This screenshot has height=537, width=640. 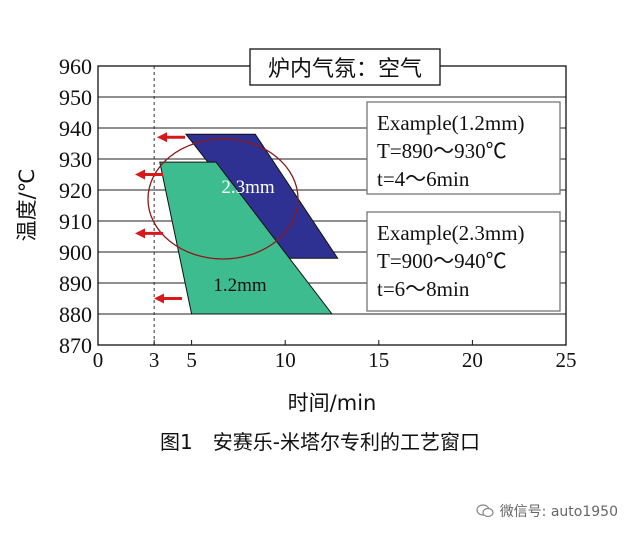 I want to click on y-tick-label: 950, so click(x=75, y=97).